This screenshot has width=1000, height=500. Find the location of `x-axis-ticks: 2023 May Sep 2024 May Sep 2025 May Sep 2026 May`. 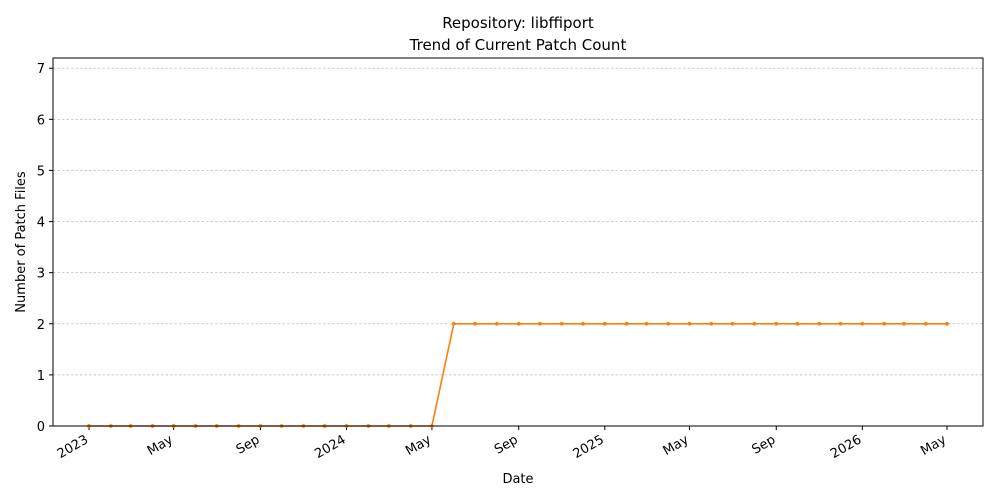

x-axis-ticks: 2023 May Sep 2024 May Sep 2025 May Sep 2026 May is located at coordinates (502, 444).